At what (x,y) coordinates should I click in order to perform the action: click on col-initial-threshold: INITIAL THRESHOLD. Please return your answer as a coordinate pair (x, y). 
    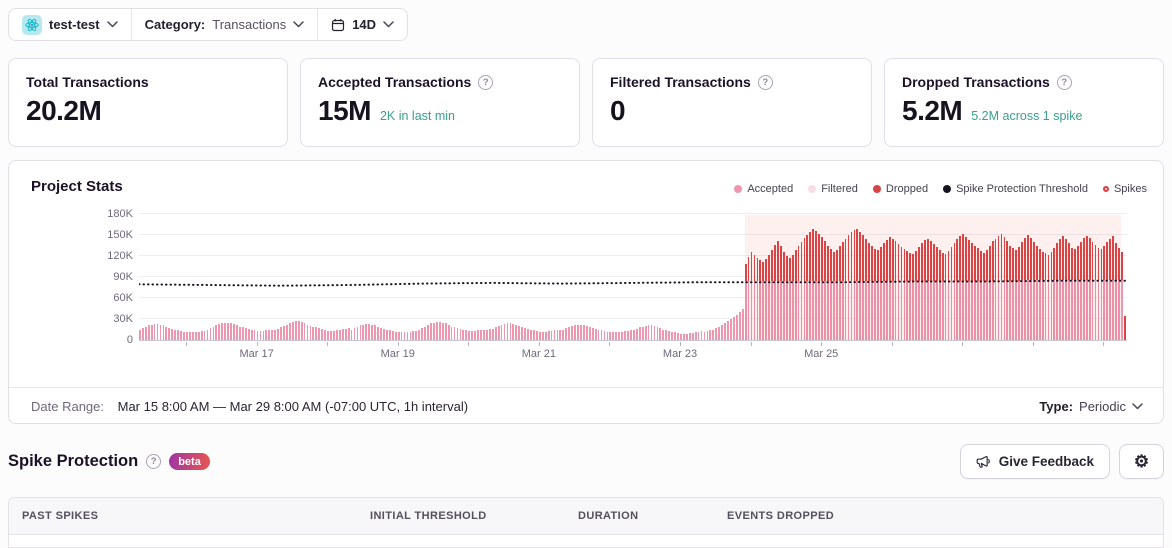
    Looking at the image, I should click on (428, 516).